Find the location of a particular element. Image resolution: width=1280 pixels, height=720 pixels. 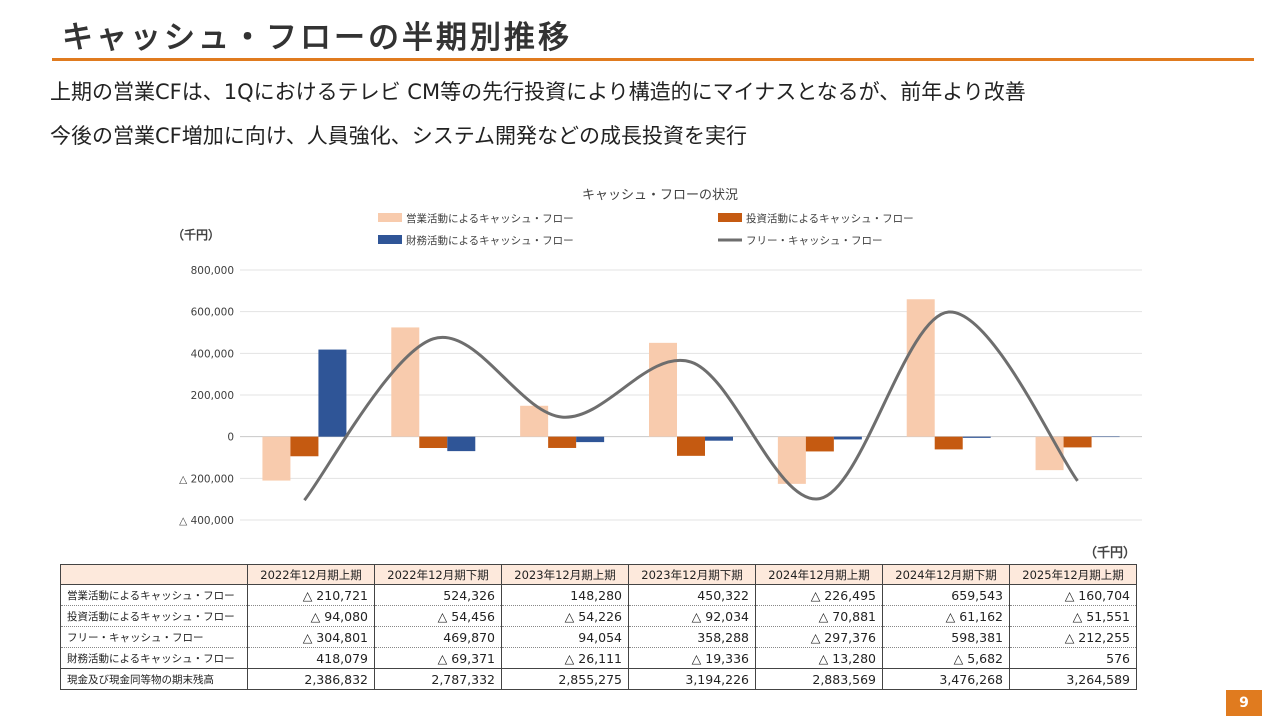

table-row-label: 投資活動によるキャッシュ・フロー is located at coordinates (154, 616).